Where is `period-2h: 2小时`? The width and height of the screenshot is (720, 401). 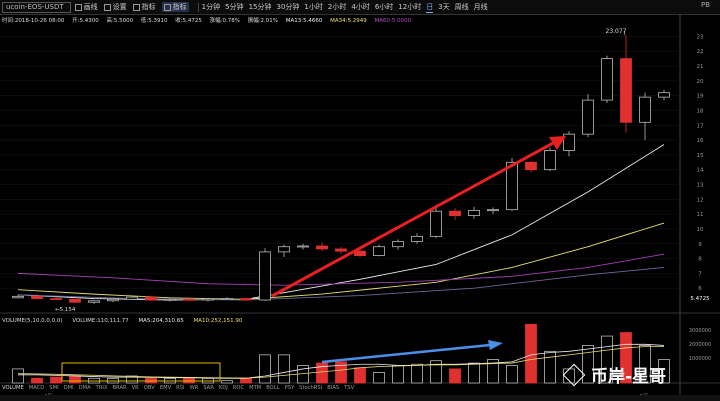 period-2h: 2小时 is located at coordinates (337, 7).